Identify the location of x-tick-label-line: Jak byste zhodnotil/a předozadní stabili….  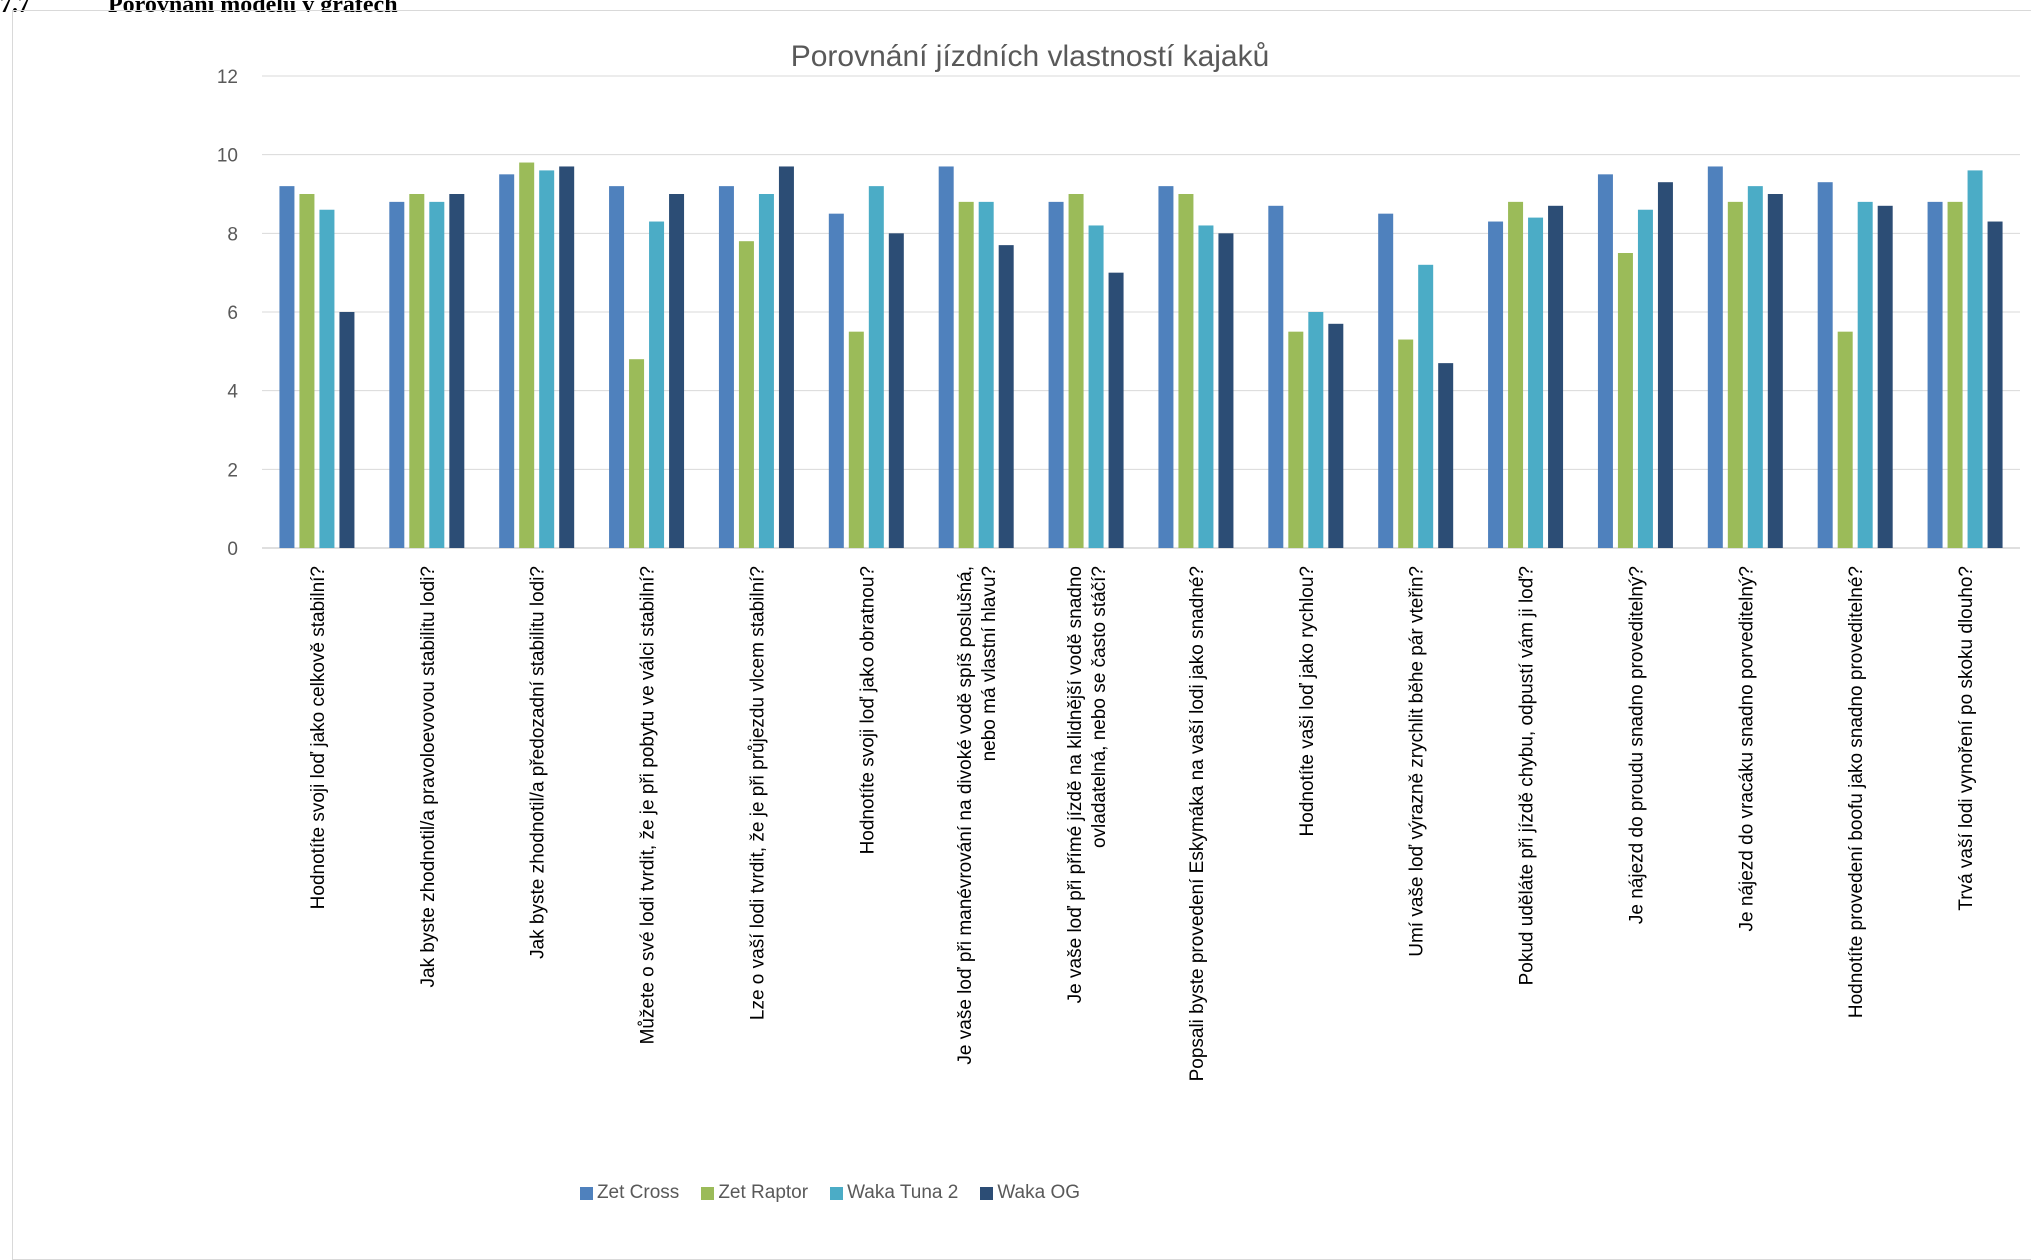
(538, 762).